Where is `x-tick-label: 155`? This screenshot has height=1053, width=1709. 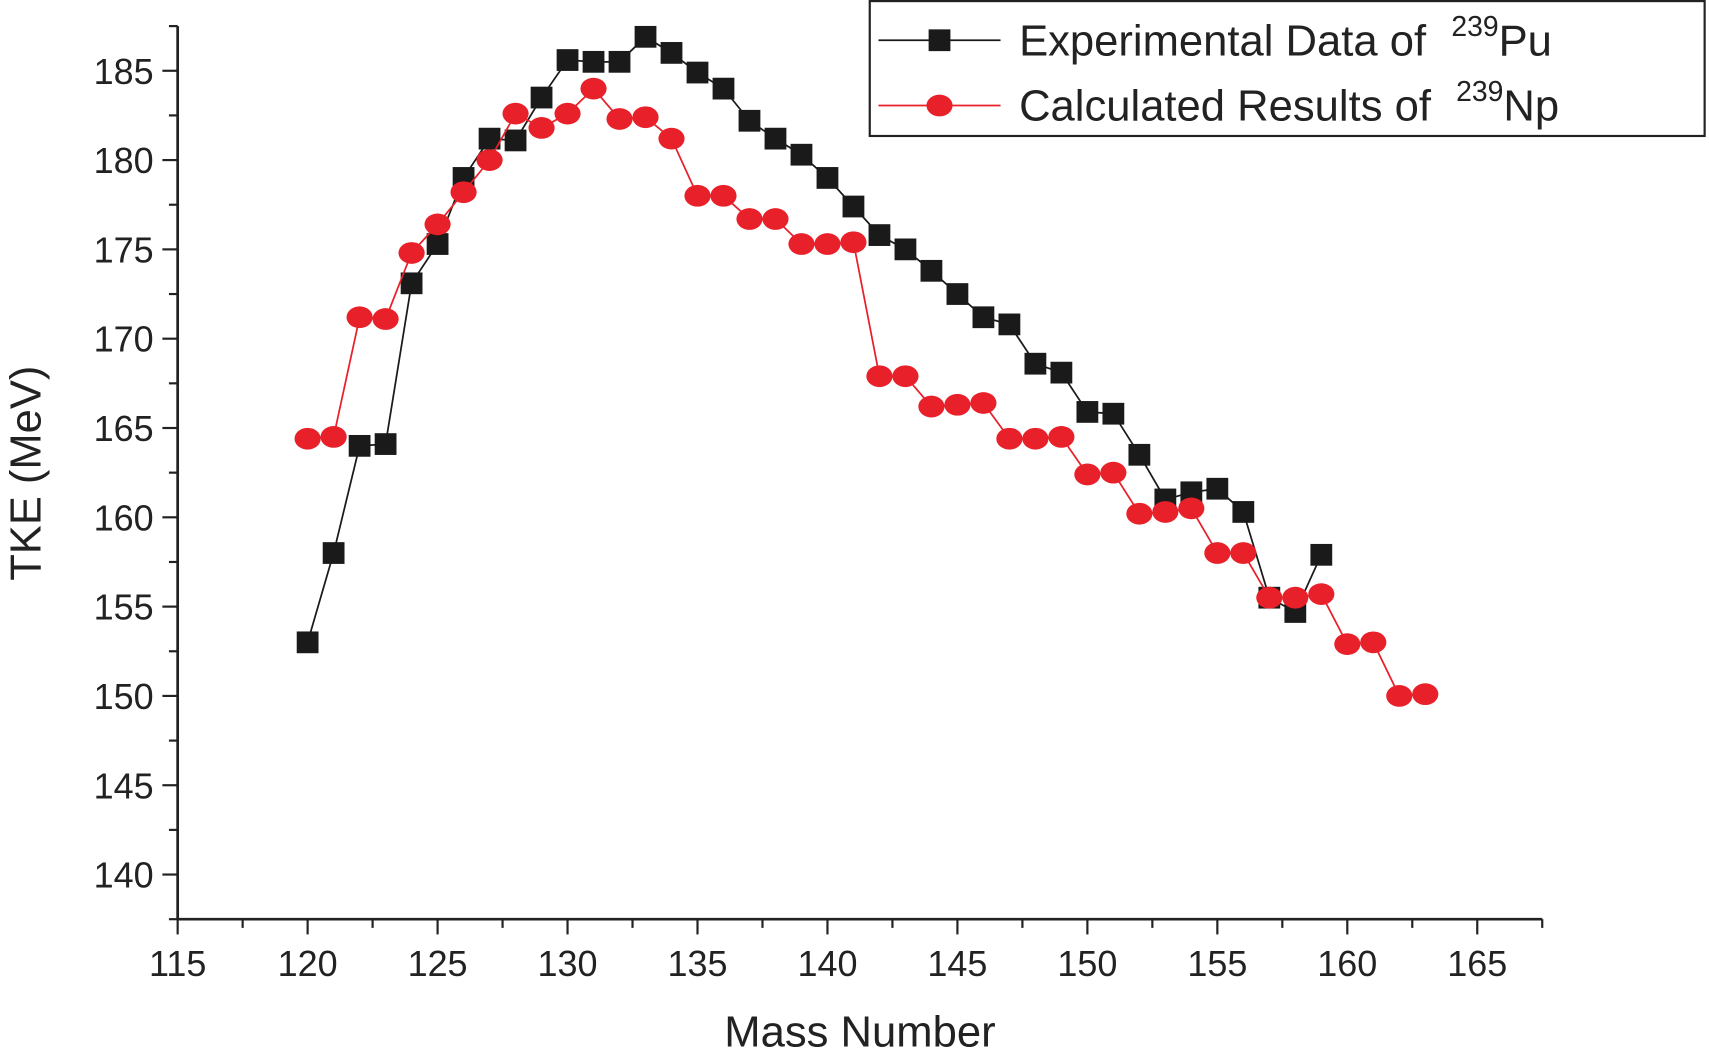
x-tick-label: 155 is located at coordinates (1217, 963).